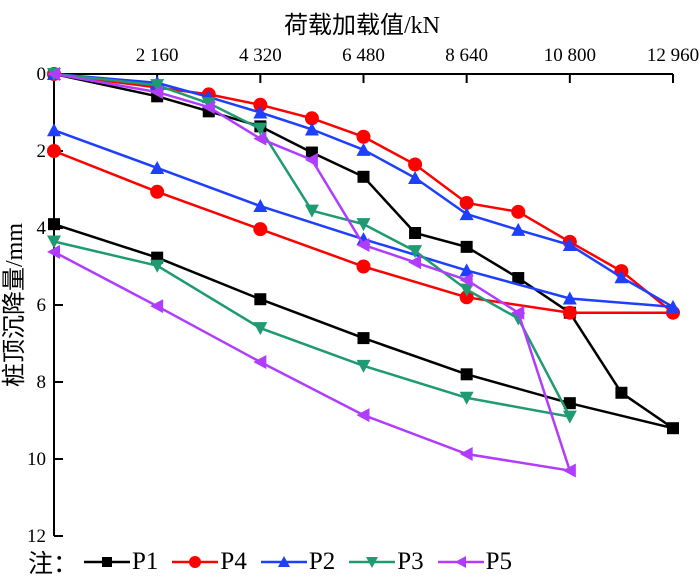 The width and height of the screenshot is (700, 585). What do you see at coordinates (36, 459) in the screenshot?
I see `y-tick-label: 10` at bounding box center [36, 459].